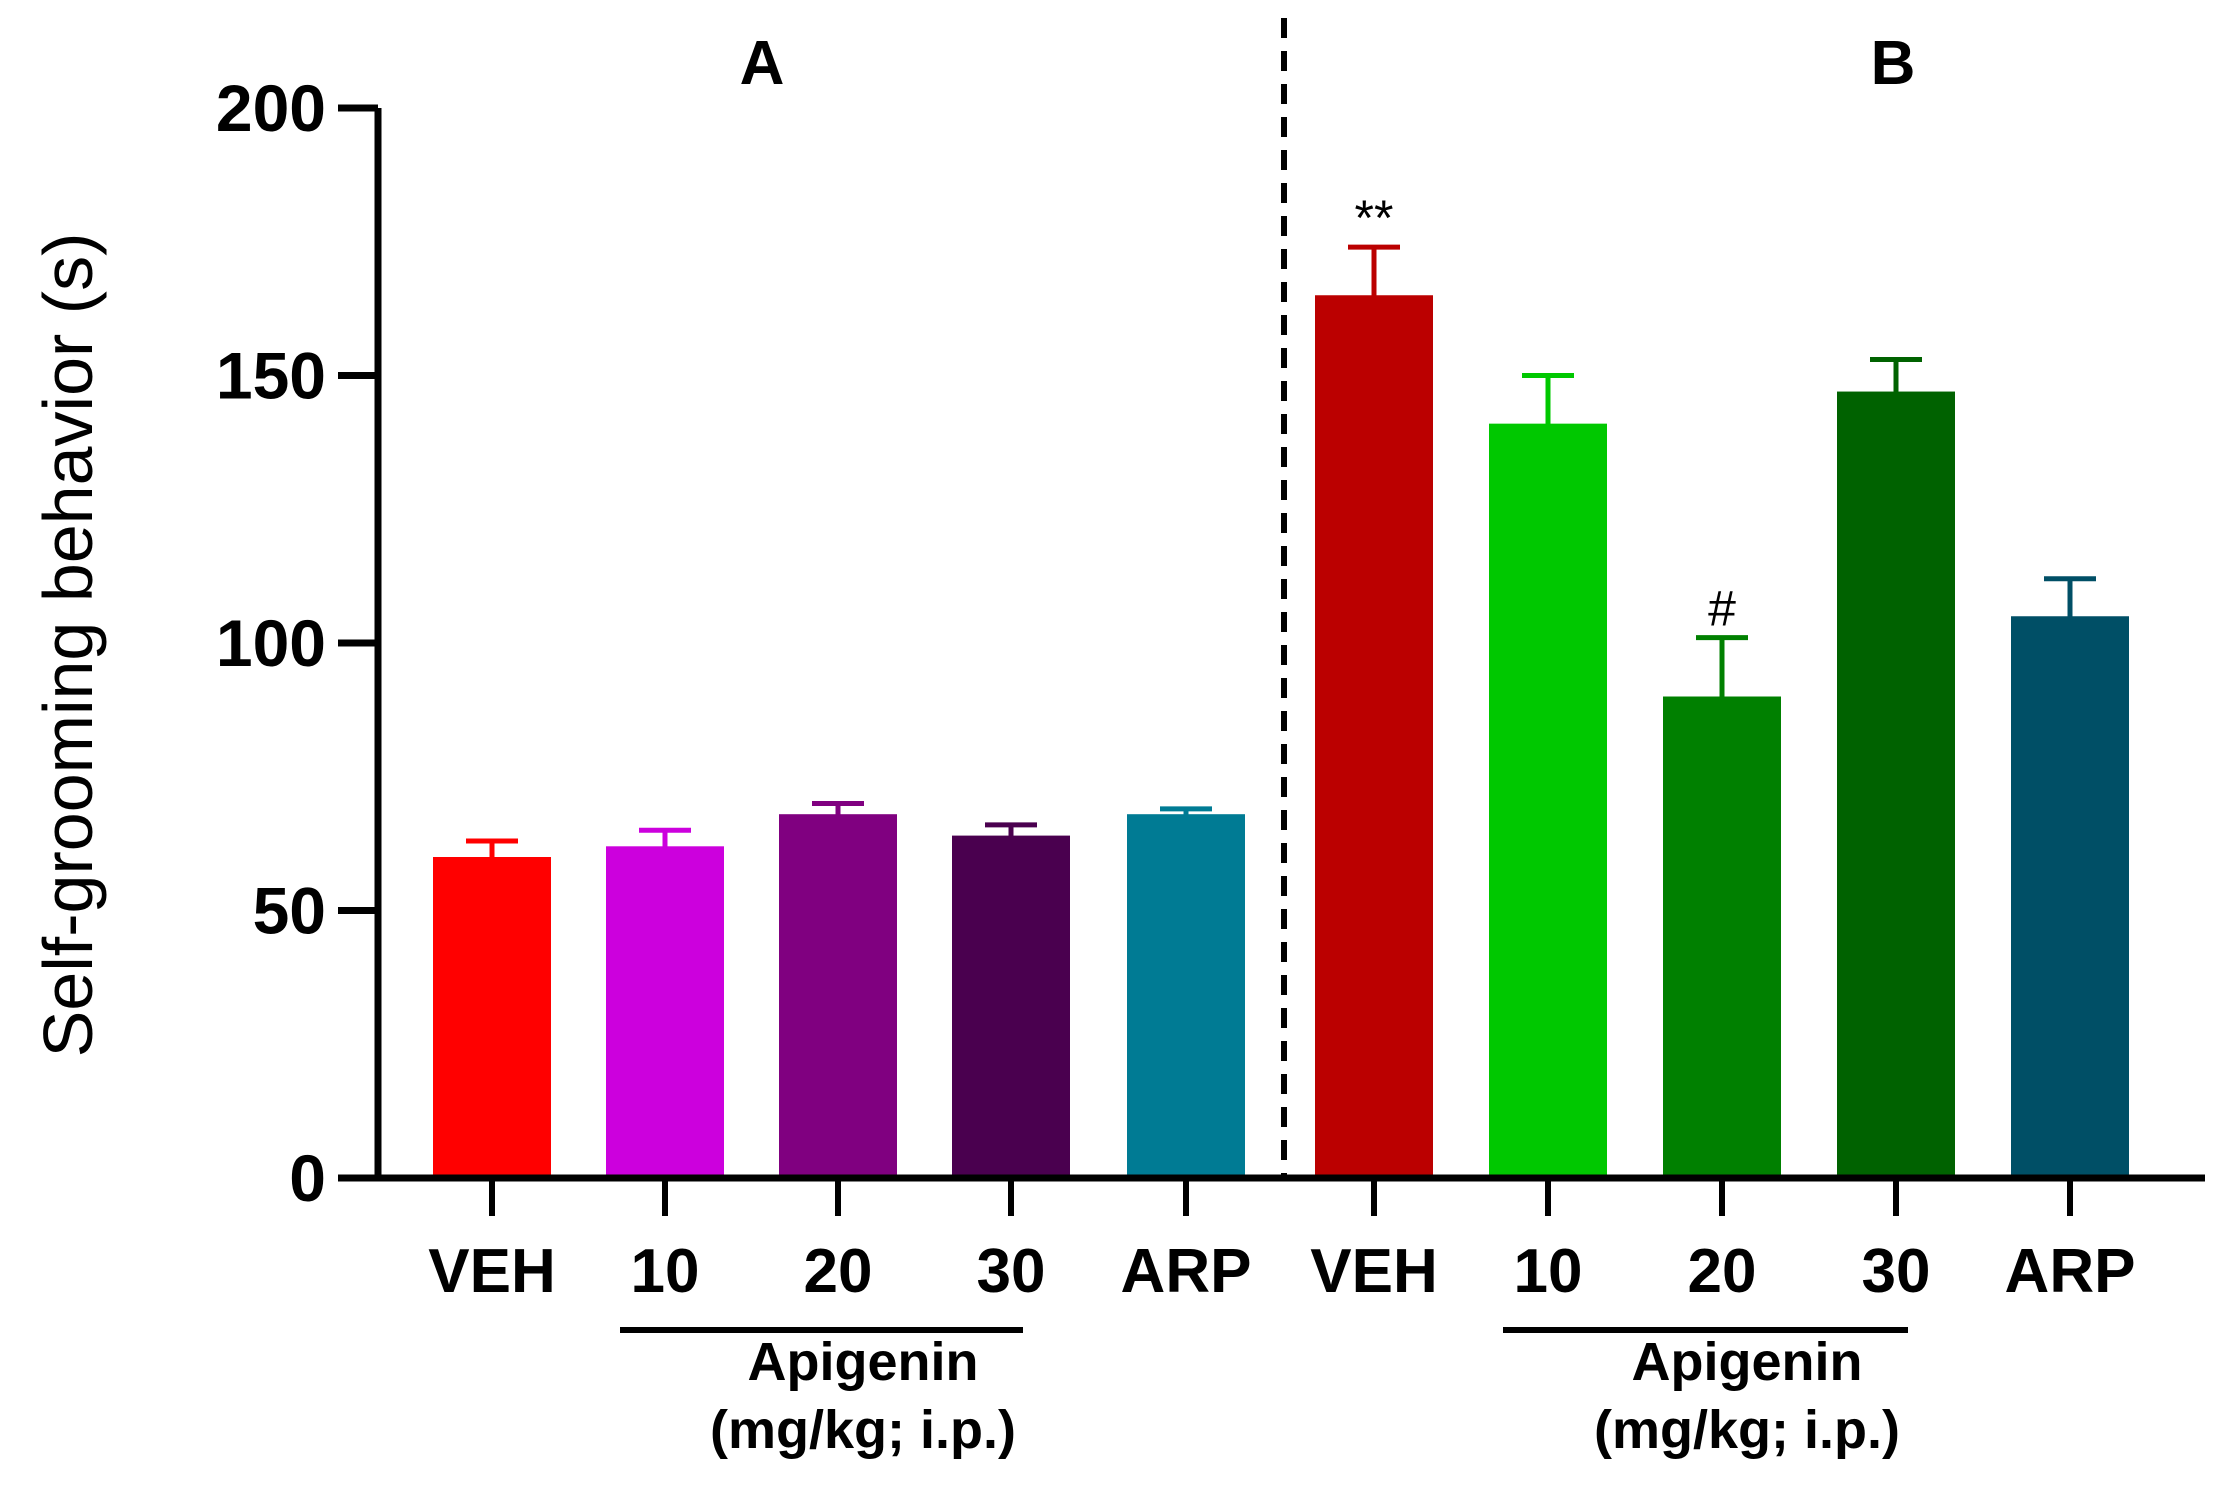 The image size is (2221, 1490). I want to click on significance-marker: **, so click(1374, 218).